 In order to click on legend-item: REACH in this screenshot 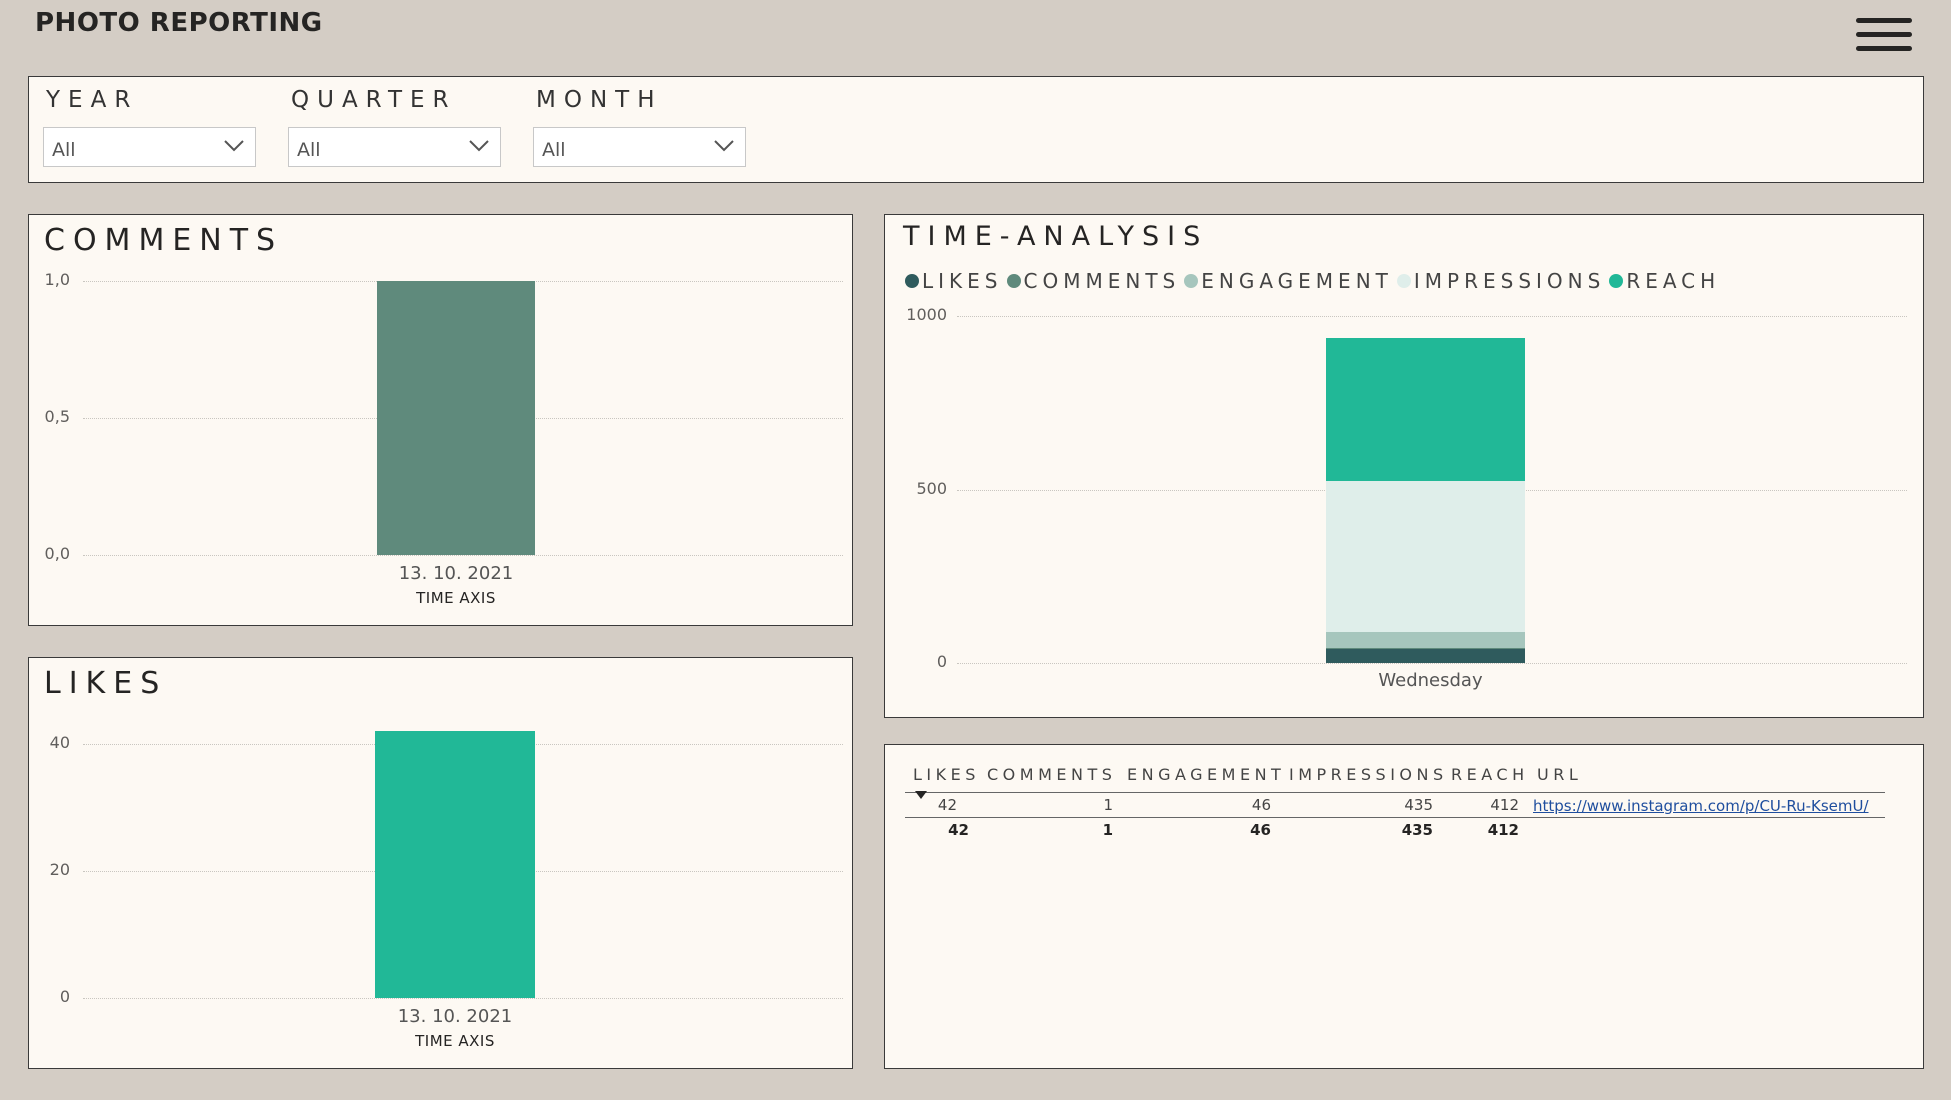, I will do `click(1664, 281)`.